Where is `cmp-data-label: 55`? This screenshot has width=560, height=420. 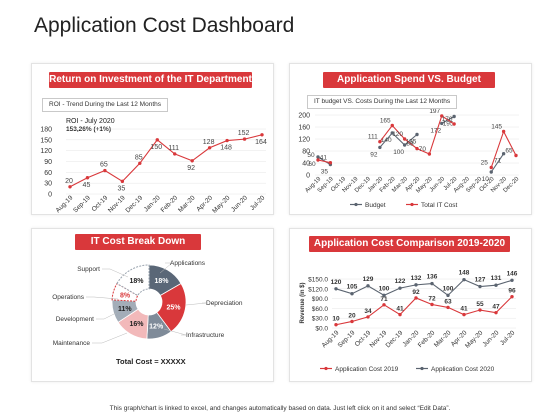
cmp-data-label: 55 is located at coordinates (480, 304).